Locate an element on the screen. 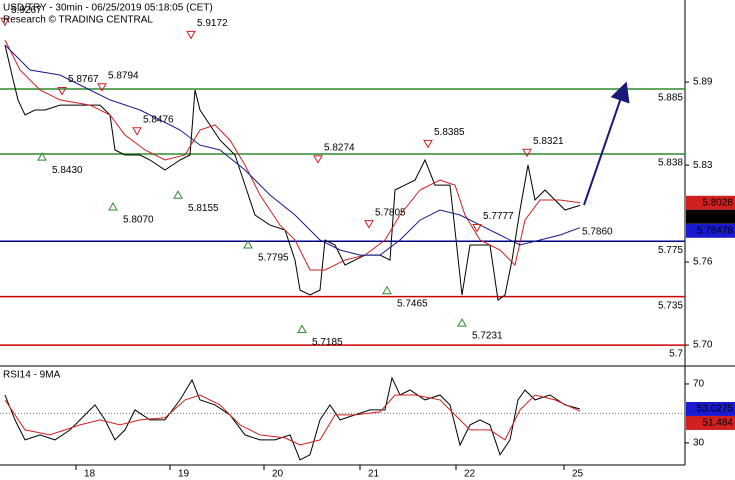 This screenshot has height=480, width=735. value-box-label: 5.8028 is located at coordinates (717, 202).